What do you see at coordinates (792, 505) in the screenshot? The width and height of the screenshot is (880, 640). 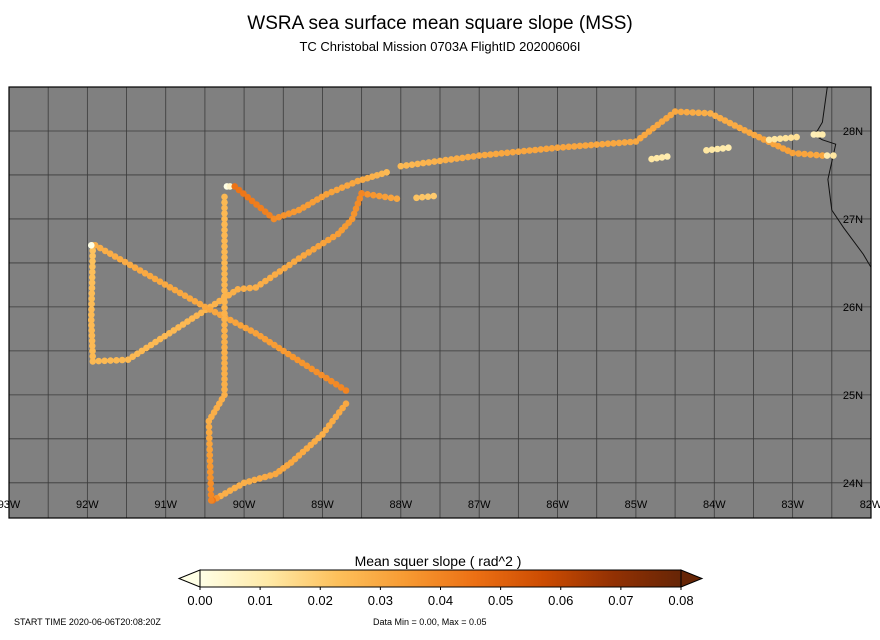 I see `lon-tick-label: 83W` at bounding box center [792, 505].